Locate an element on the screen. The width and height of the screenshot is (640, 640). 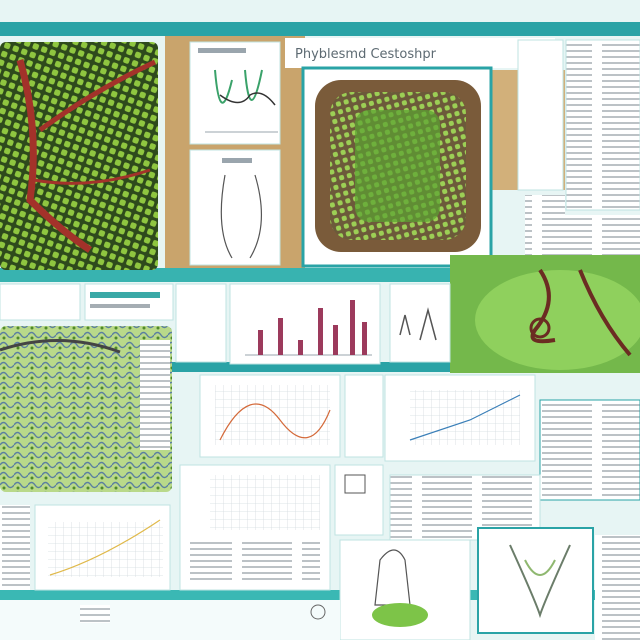
card-heading is located at coordinates (125, 295).